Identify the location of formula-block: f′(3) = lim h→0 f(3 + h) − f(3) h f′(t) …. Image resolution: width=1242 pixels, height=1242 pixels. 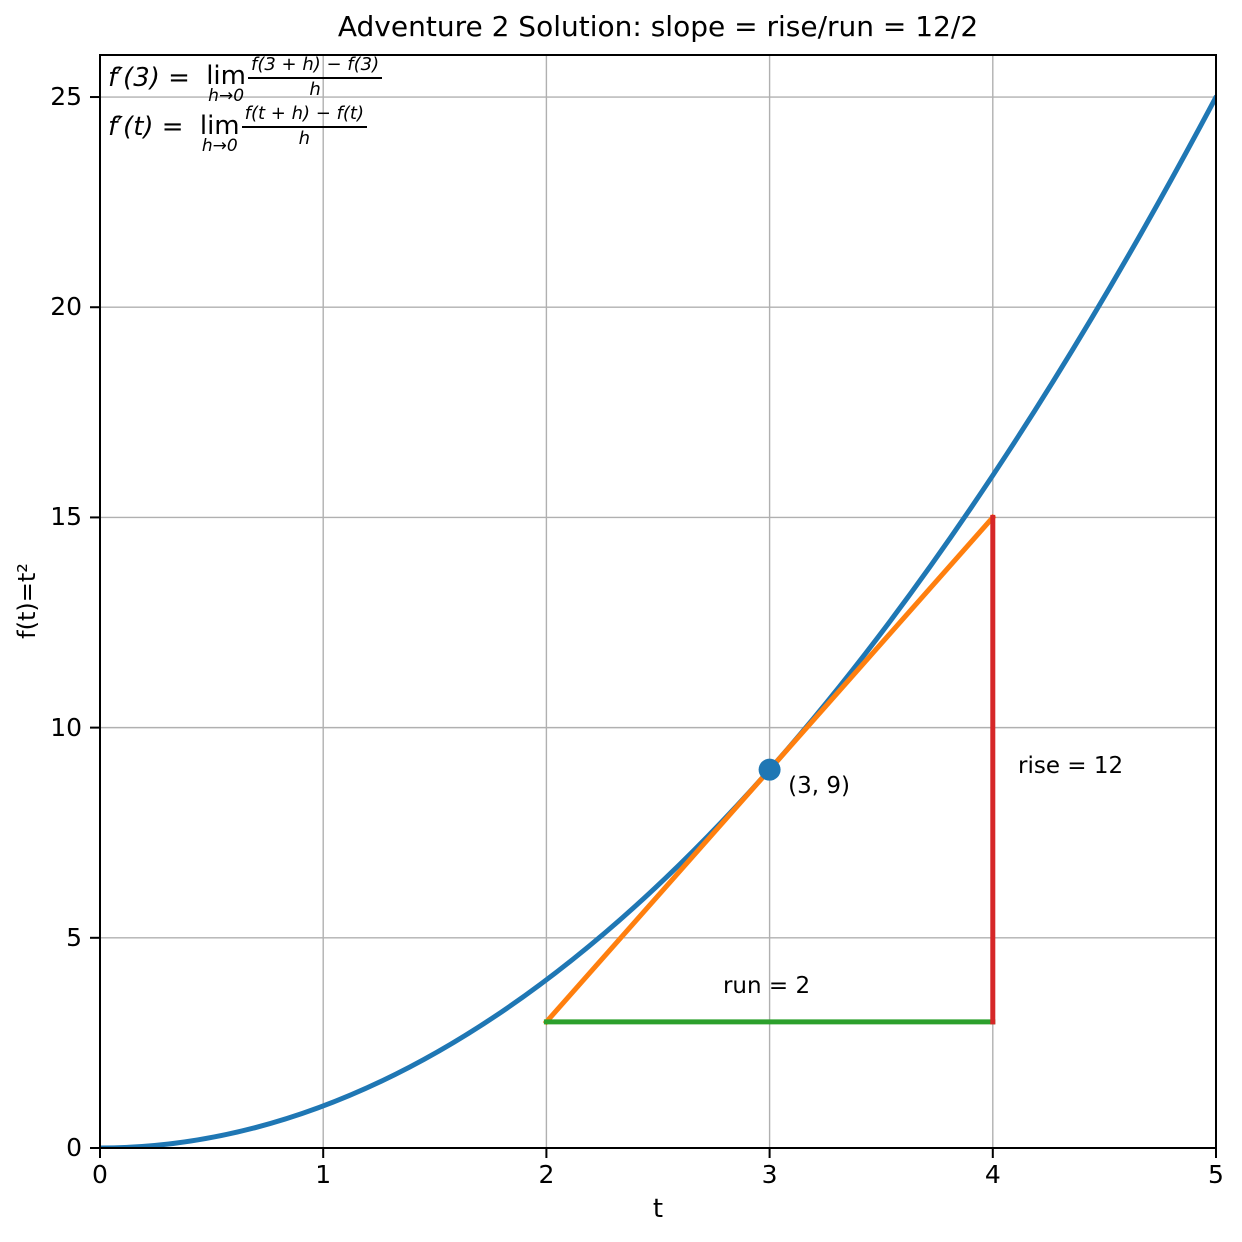
(245, 105).